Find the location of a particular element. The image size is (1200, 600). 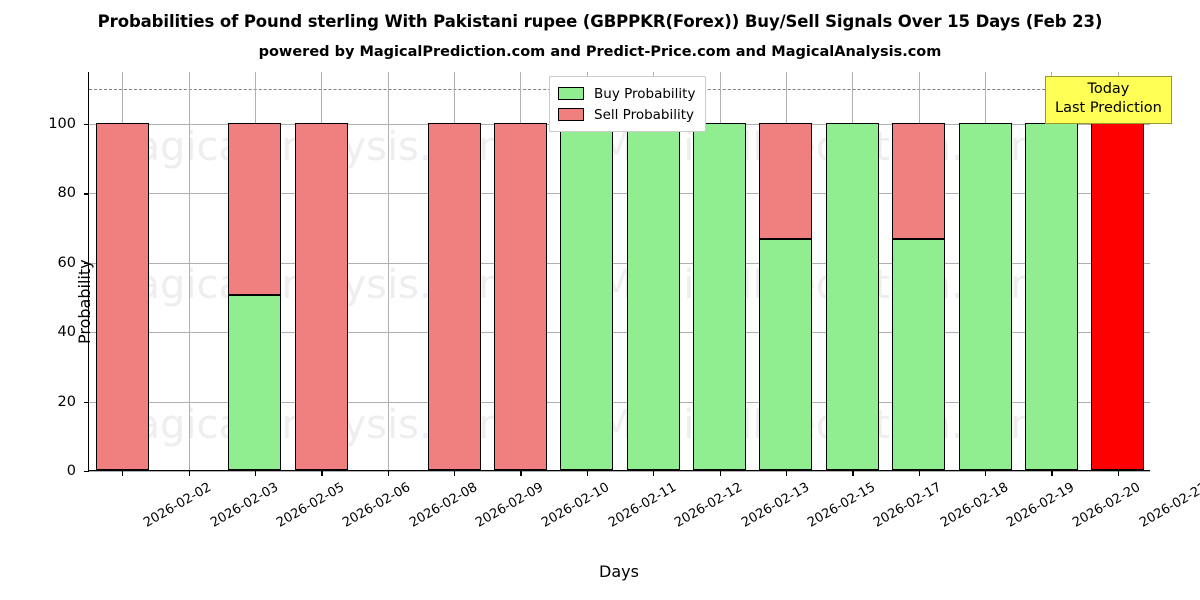

x-tick-label: 2026-02-15 is located at coordinates (841, 505).